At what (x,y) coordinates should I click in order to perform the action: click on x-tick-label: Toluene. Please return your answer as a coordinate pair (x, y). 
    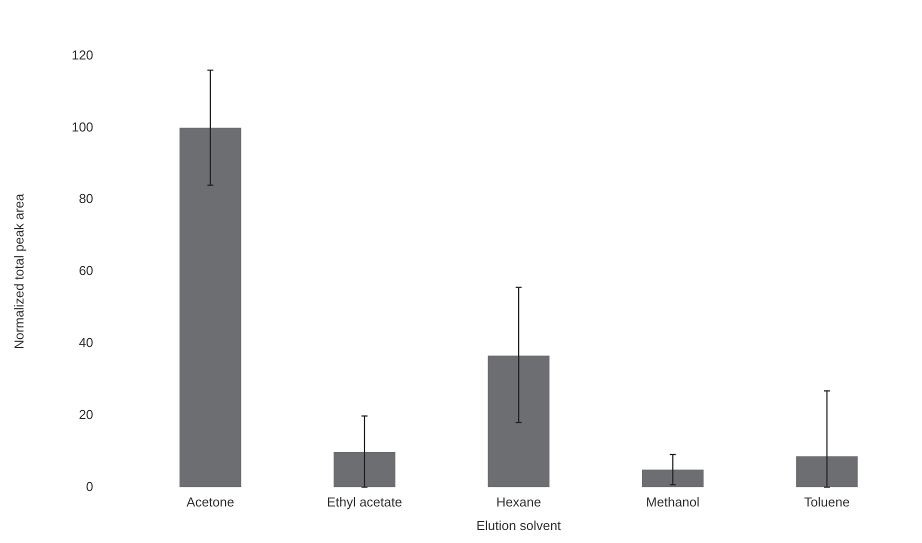
    Looking at the image, I should click on (827, 502).